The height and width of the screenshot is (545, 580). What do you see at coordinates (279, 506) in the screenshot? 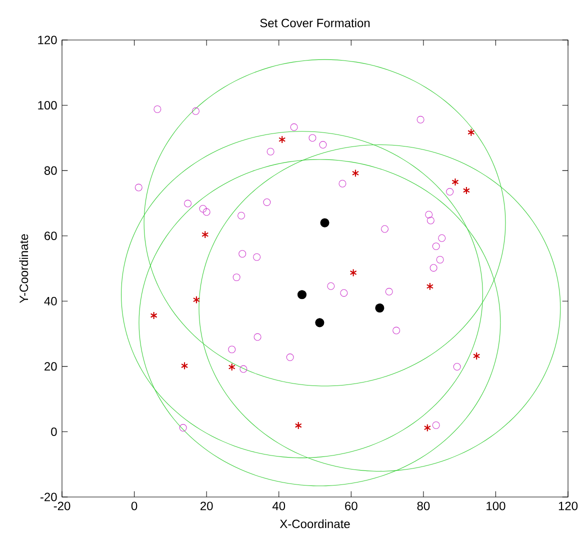
I see `x-tick-label: 40` at bounding box center [279, 506].